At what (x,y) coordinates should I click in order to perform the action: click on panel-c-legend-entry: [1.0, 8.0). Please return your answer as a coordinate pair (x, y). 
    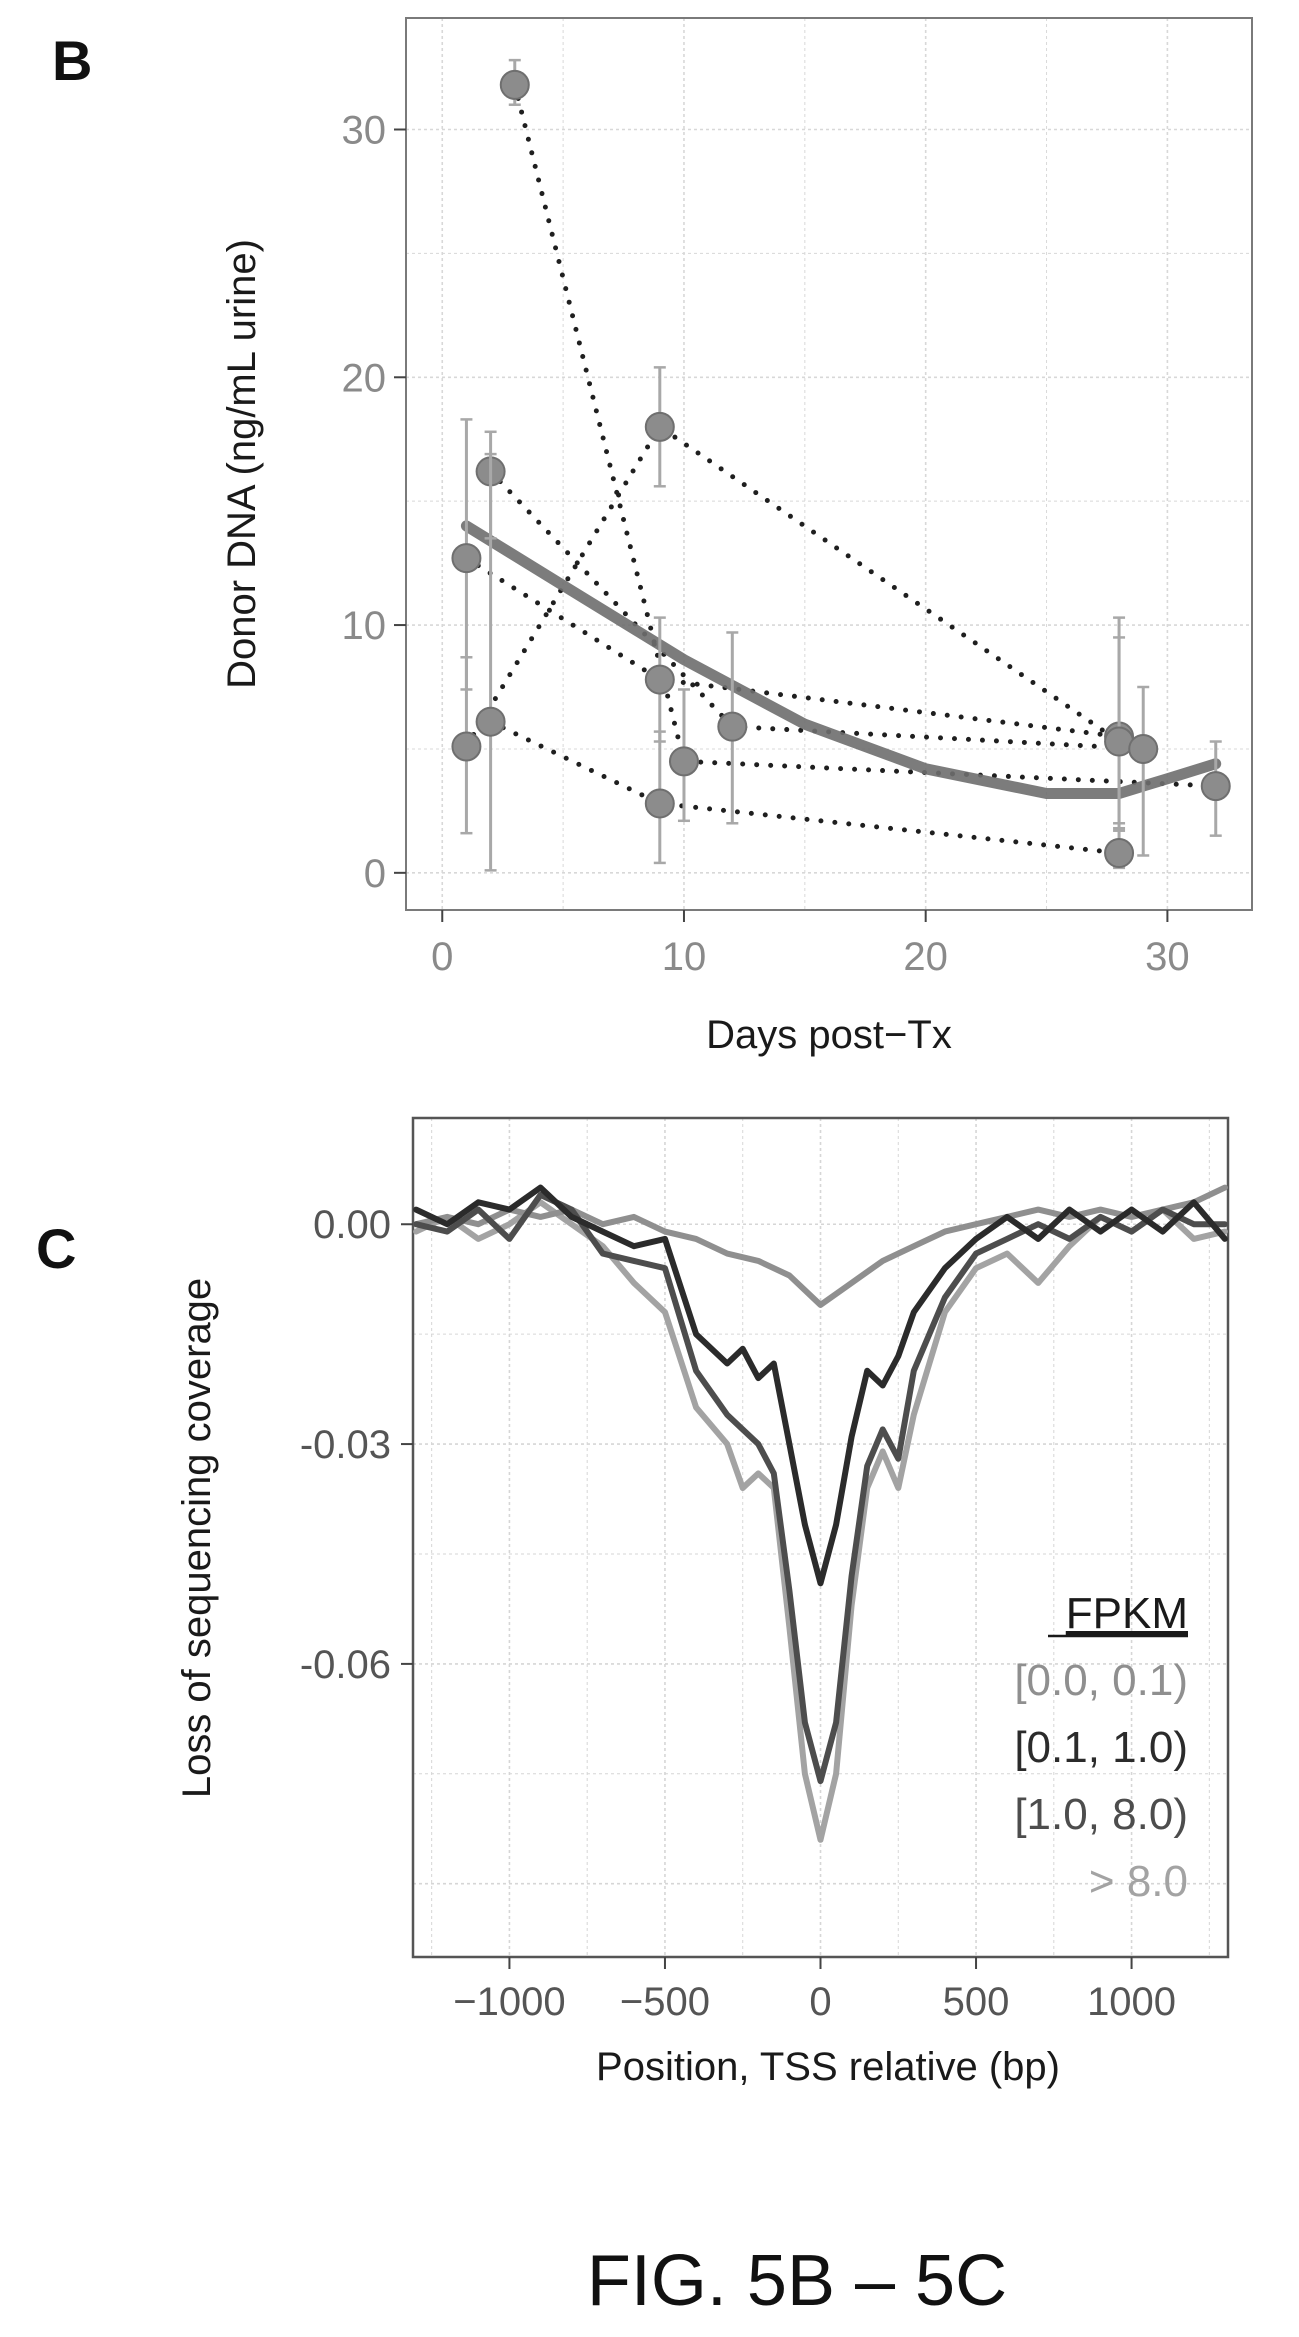
    Looking at the image, I should click on (1101, 1814).